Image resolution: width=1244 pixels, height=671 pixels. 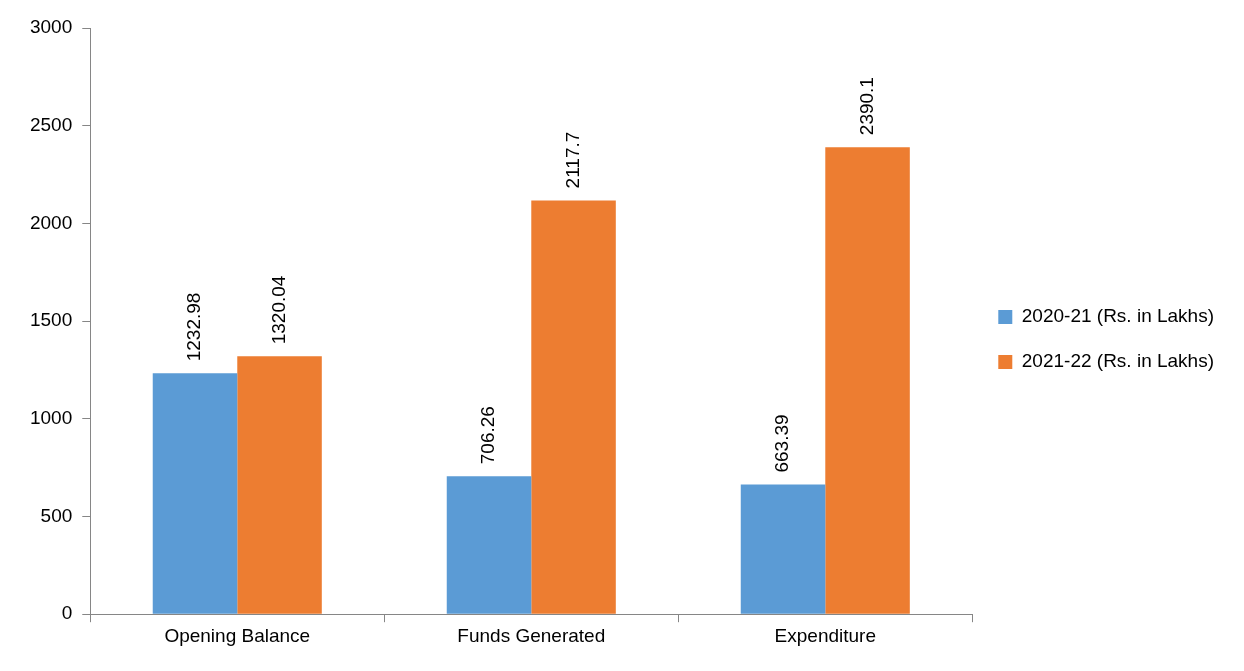 What do you see at coordinates (572, 160) in the screenshot?
I see `data-label: 2117.7` at bounding box center [572, 160].